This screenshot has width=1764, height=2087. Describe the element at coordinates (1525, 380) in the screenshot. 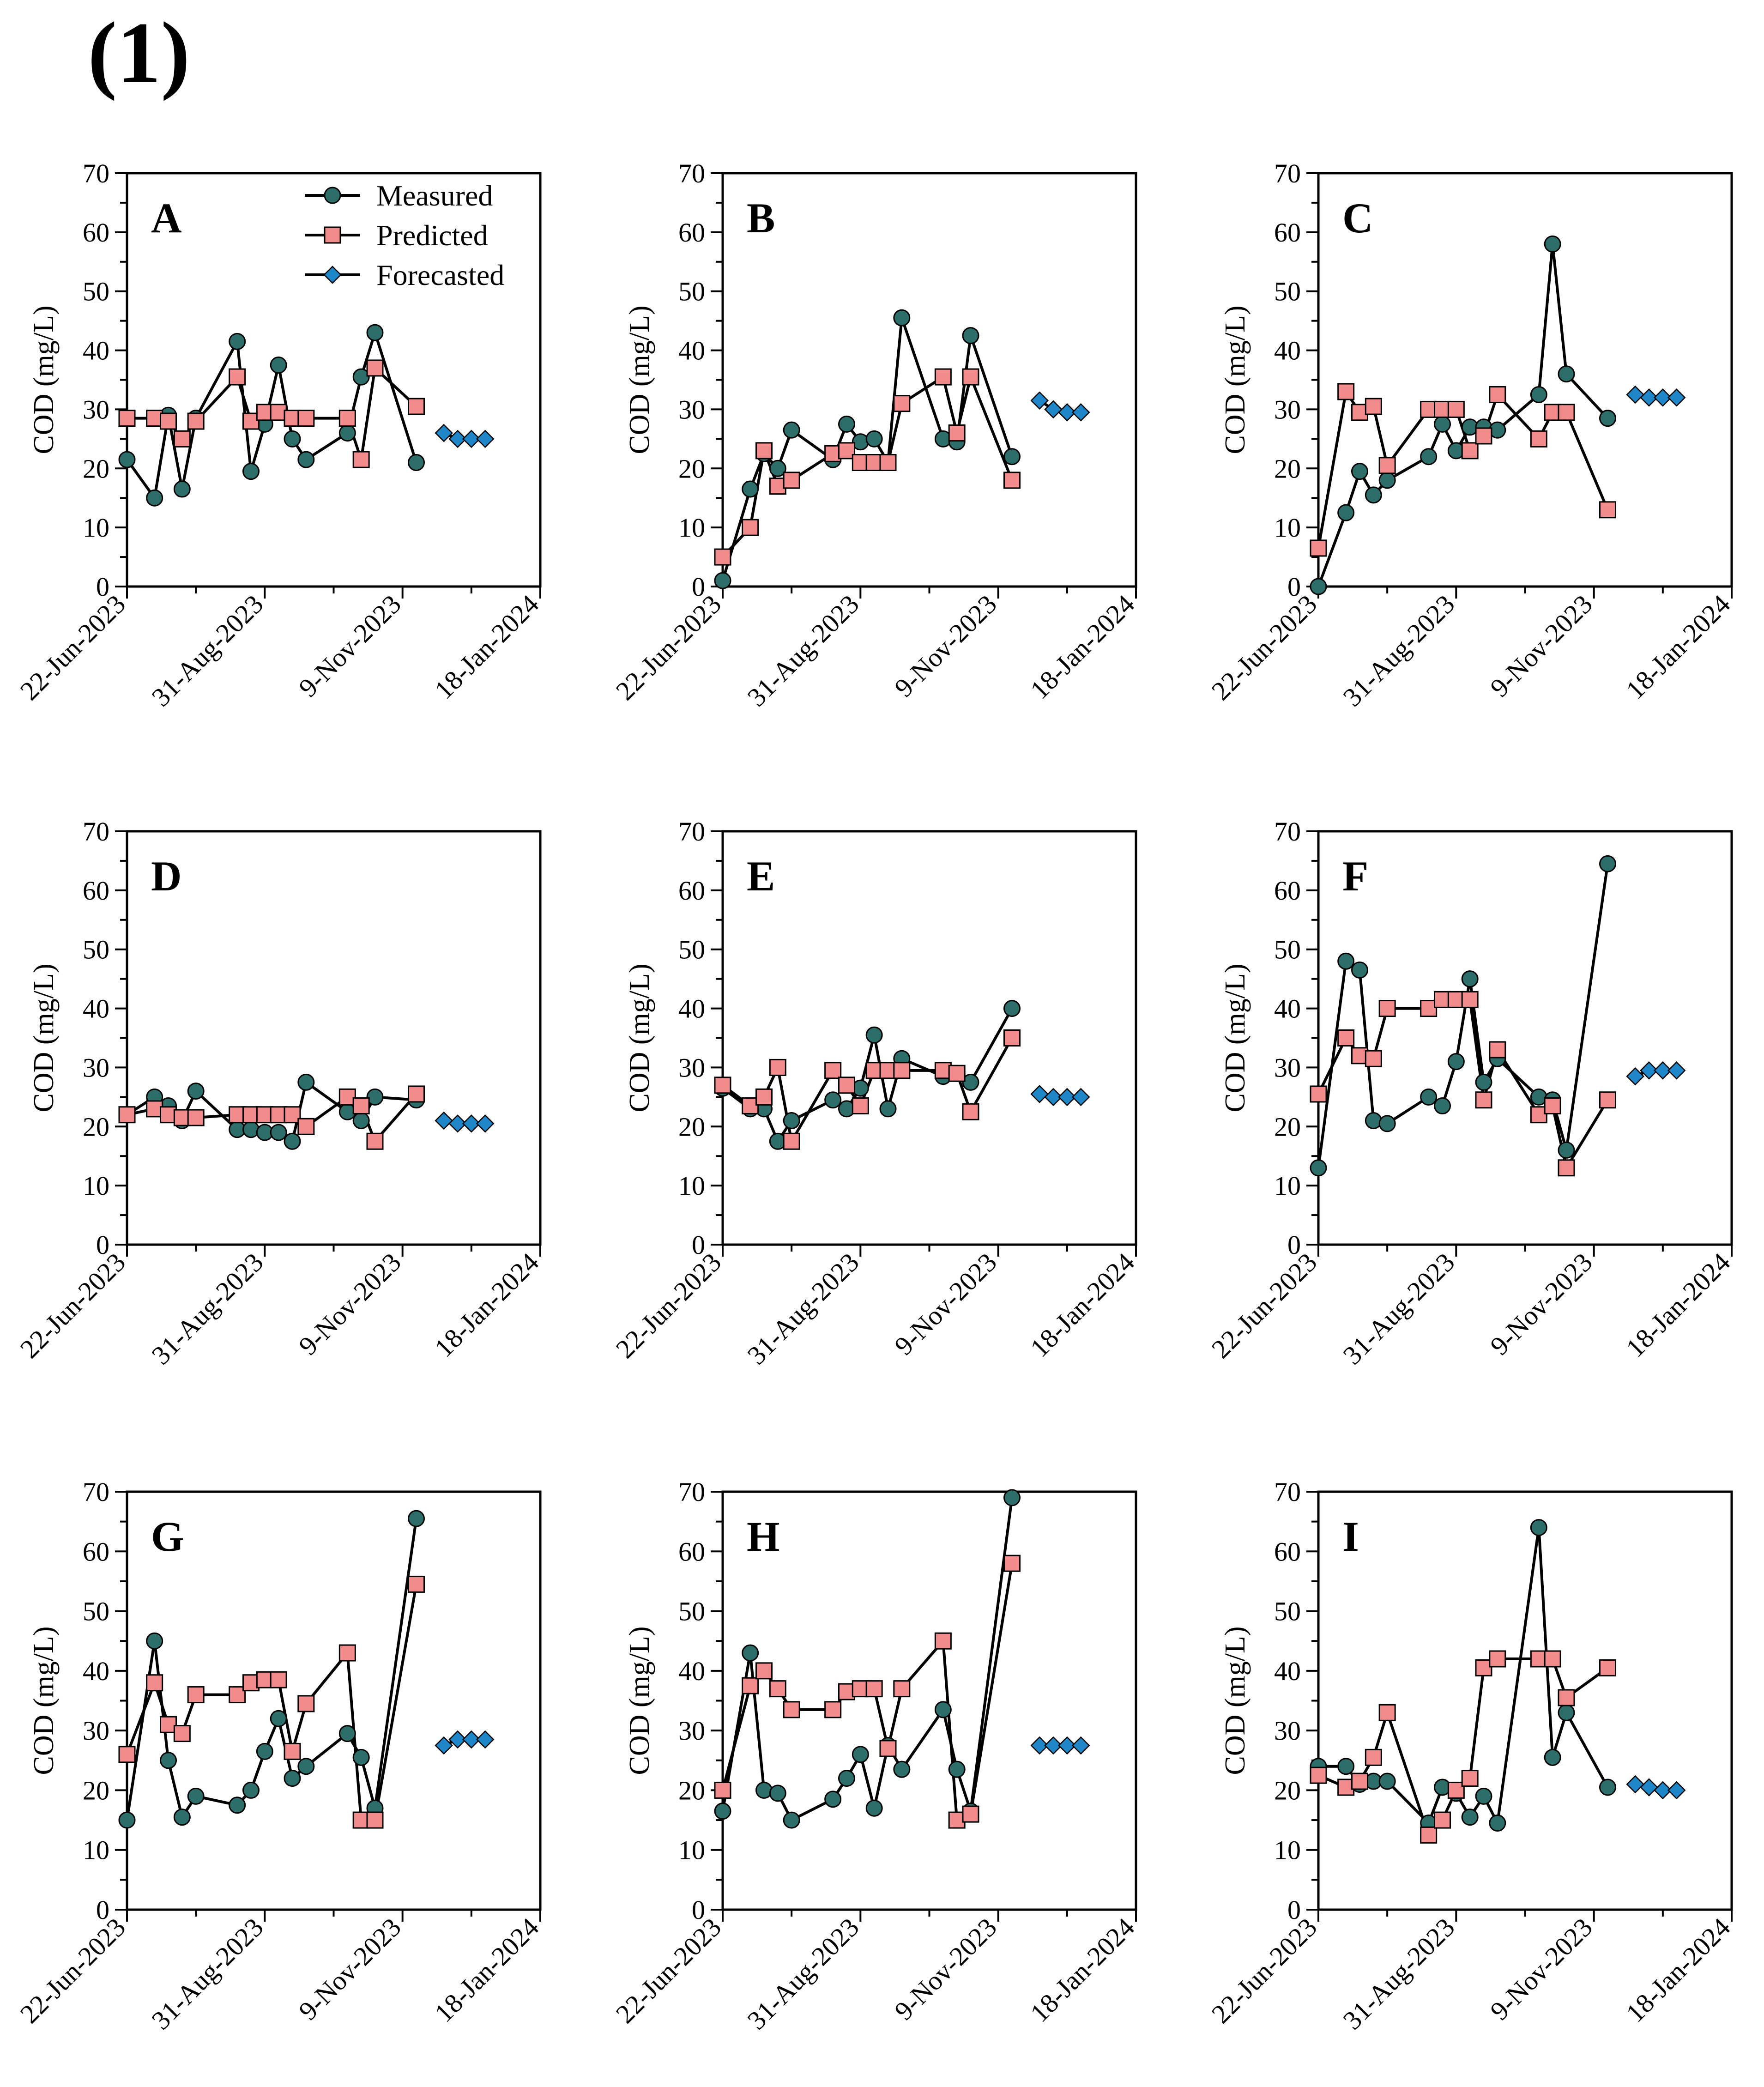

I see `plot-frame` at that location.